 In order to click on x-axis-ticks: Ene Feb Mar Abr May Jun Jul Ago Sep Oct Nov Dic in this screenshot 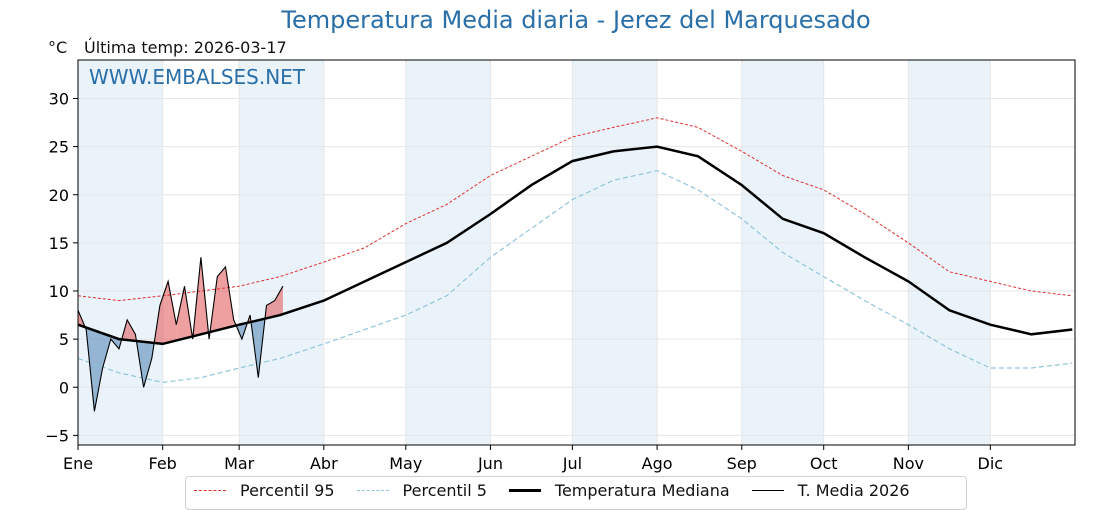, I will do `click(533, 459)`.